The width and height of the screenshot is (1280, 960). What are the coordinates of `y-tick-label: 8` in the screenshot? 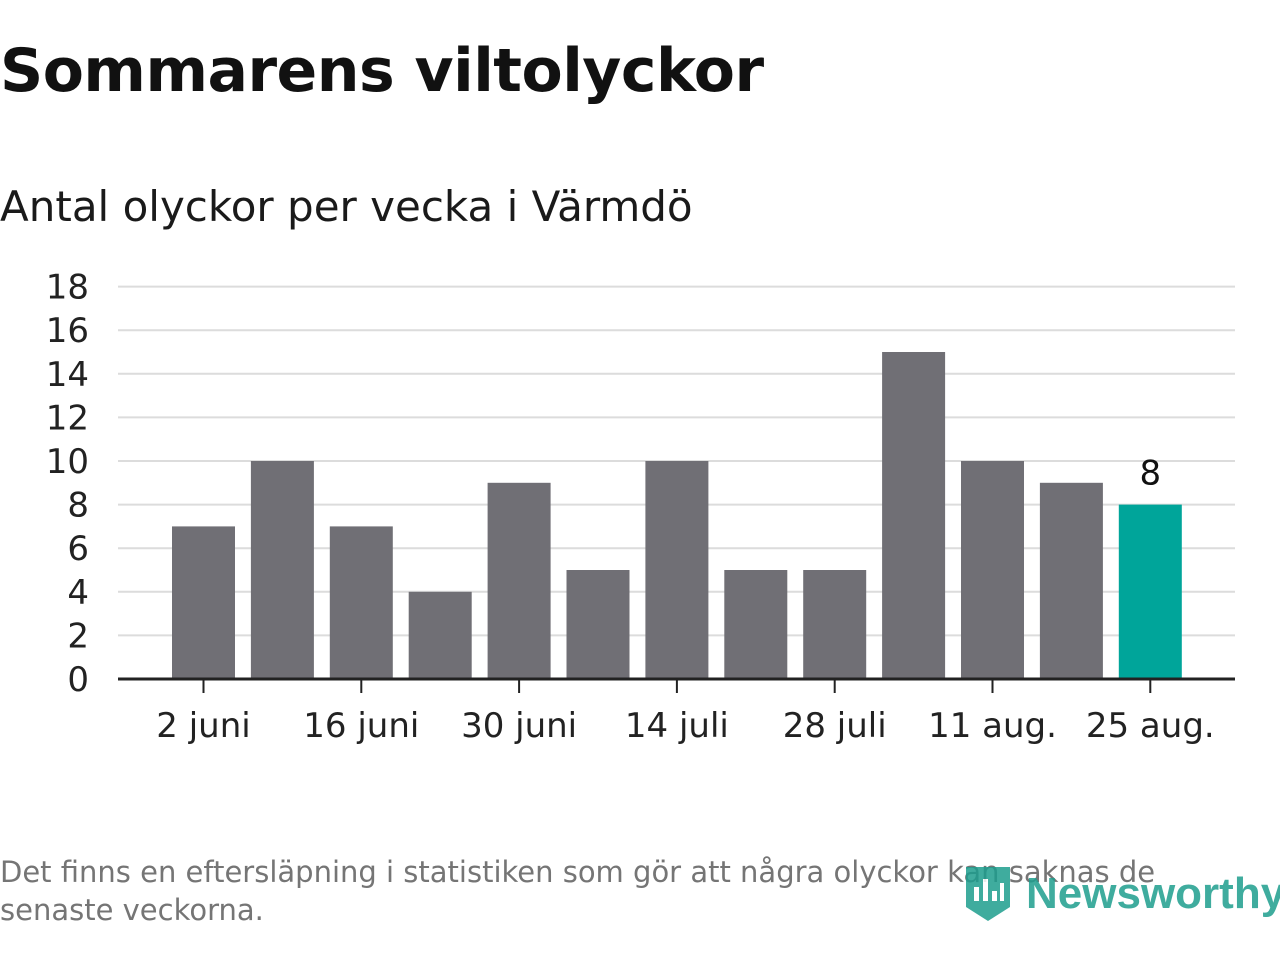 It's located at (78, 506).